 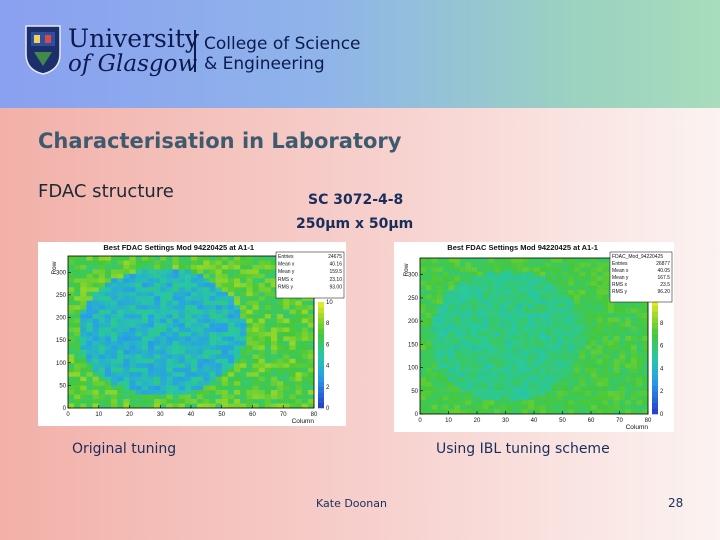 I want to click on stats-value: 23.5, so click(x=665, y=285).